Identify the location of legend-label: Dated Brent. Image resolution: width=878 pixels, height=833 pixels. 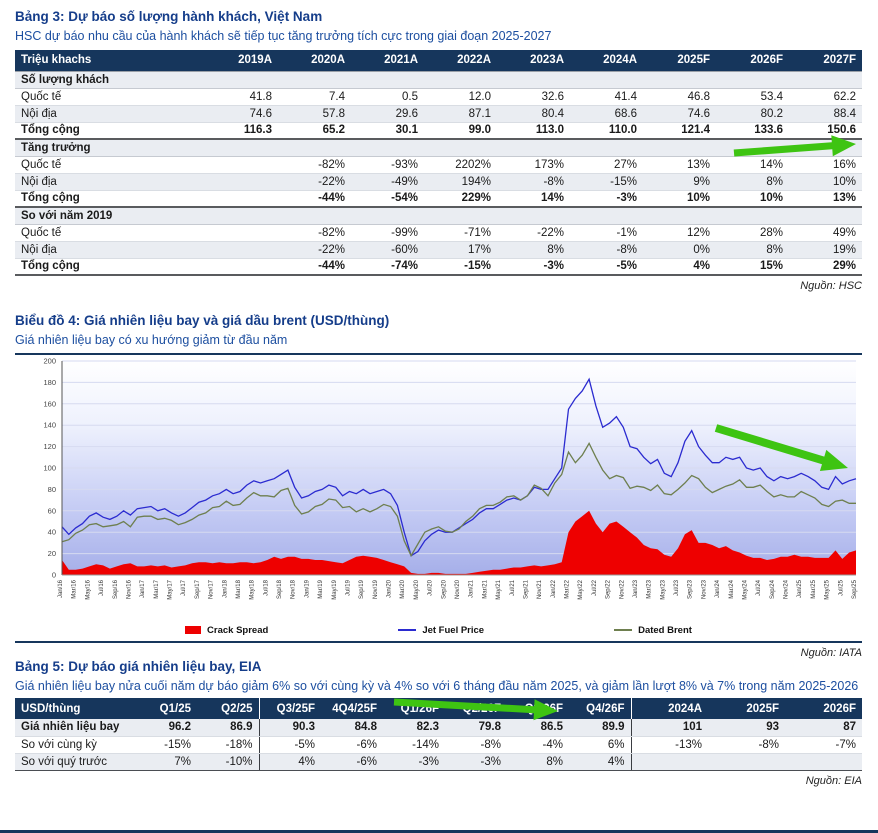
(665, 630).